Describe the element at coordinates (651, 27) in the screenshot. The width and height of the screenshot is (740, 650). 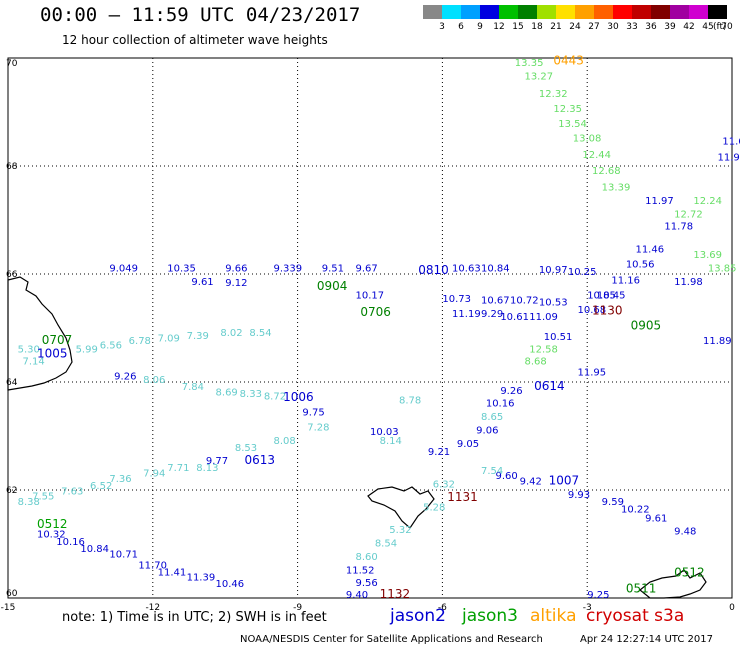
I see `legend-label: 36` at that location.